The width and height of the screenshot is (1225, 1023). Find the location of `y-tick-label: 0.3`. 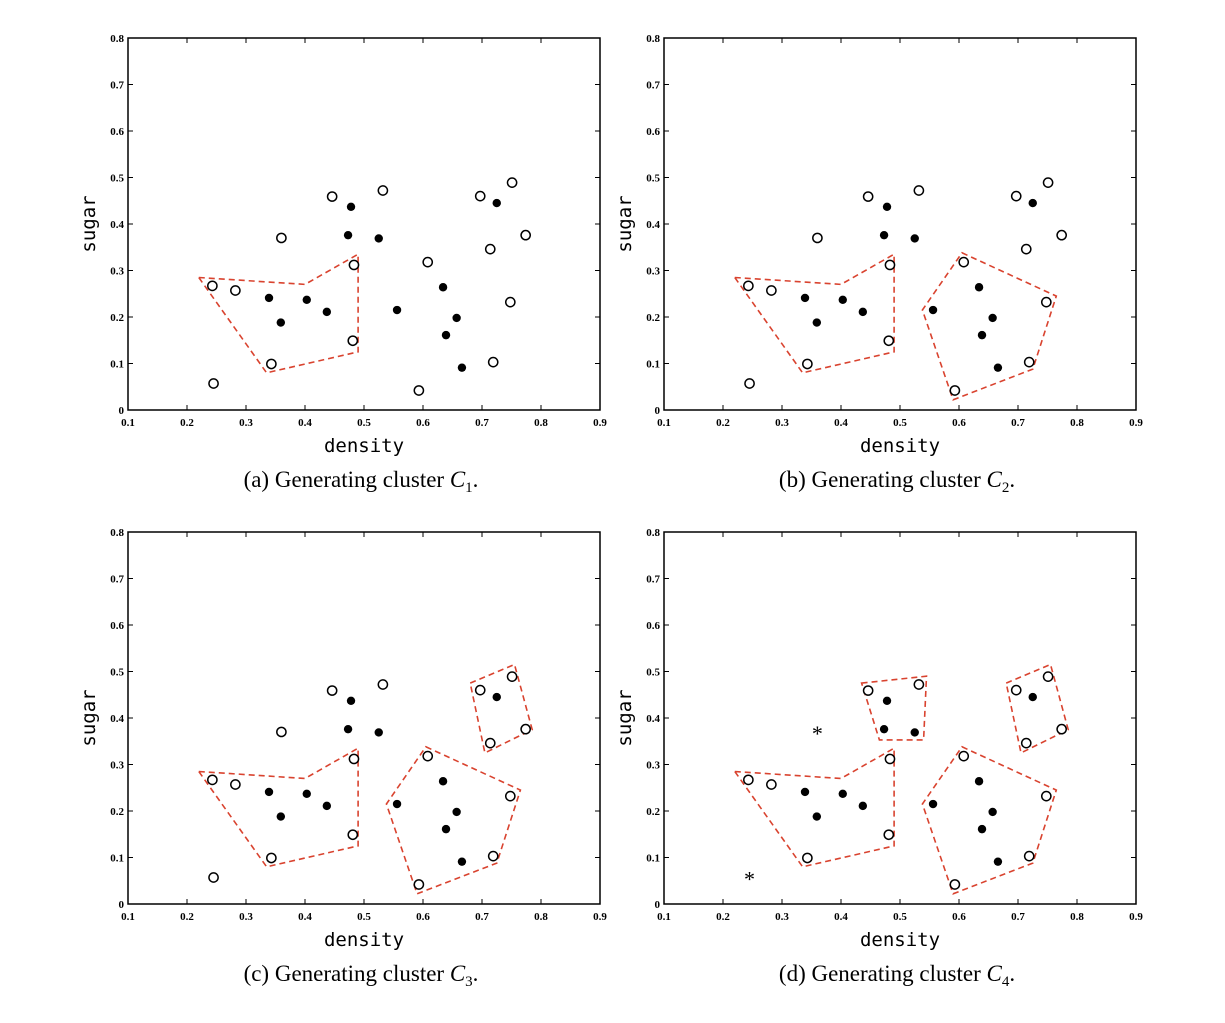

y-tick-label: 0.3 is located at coordinates (653, 272).